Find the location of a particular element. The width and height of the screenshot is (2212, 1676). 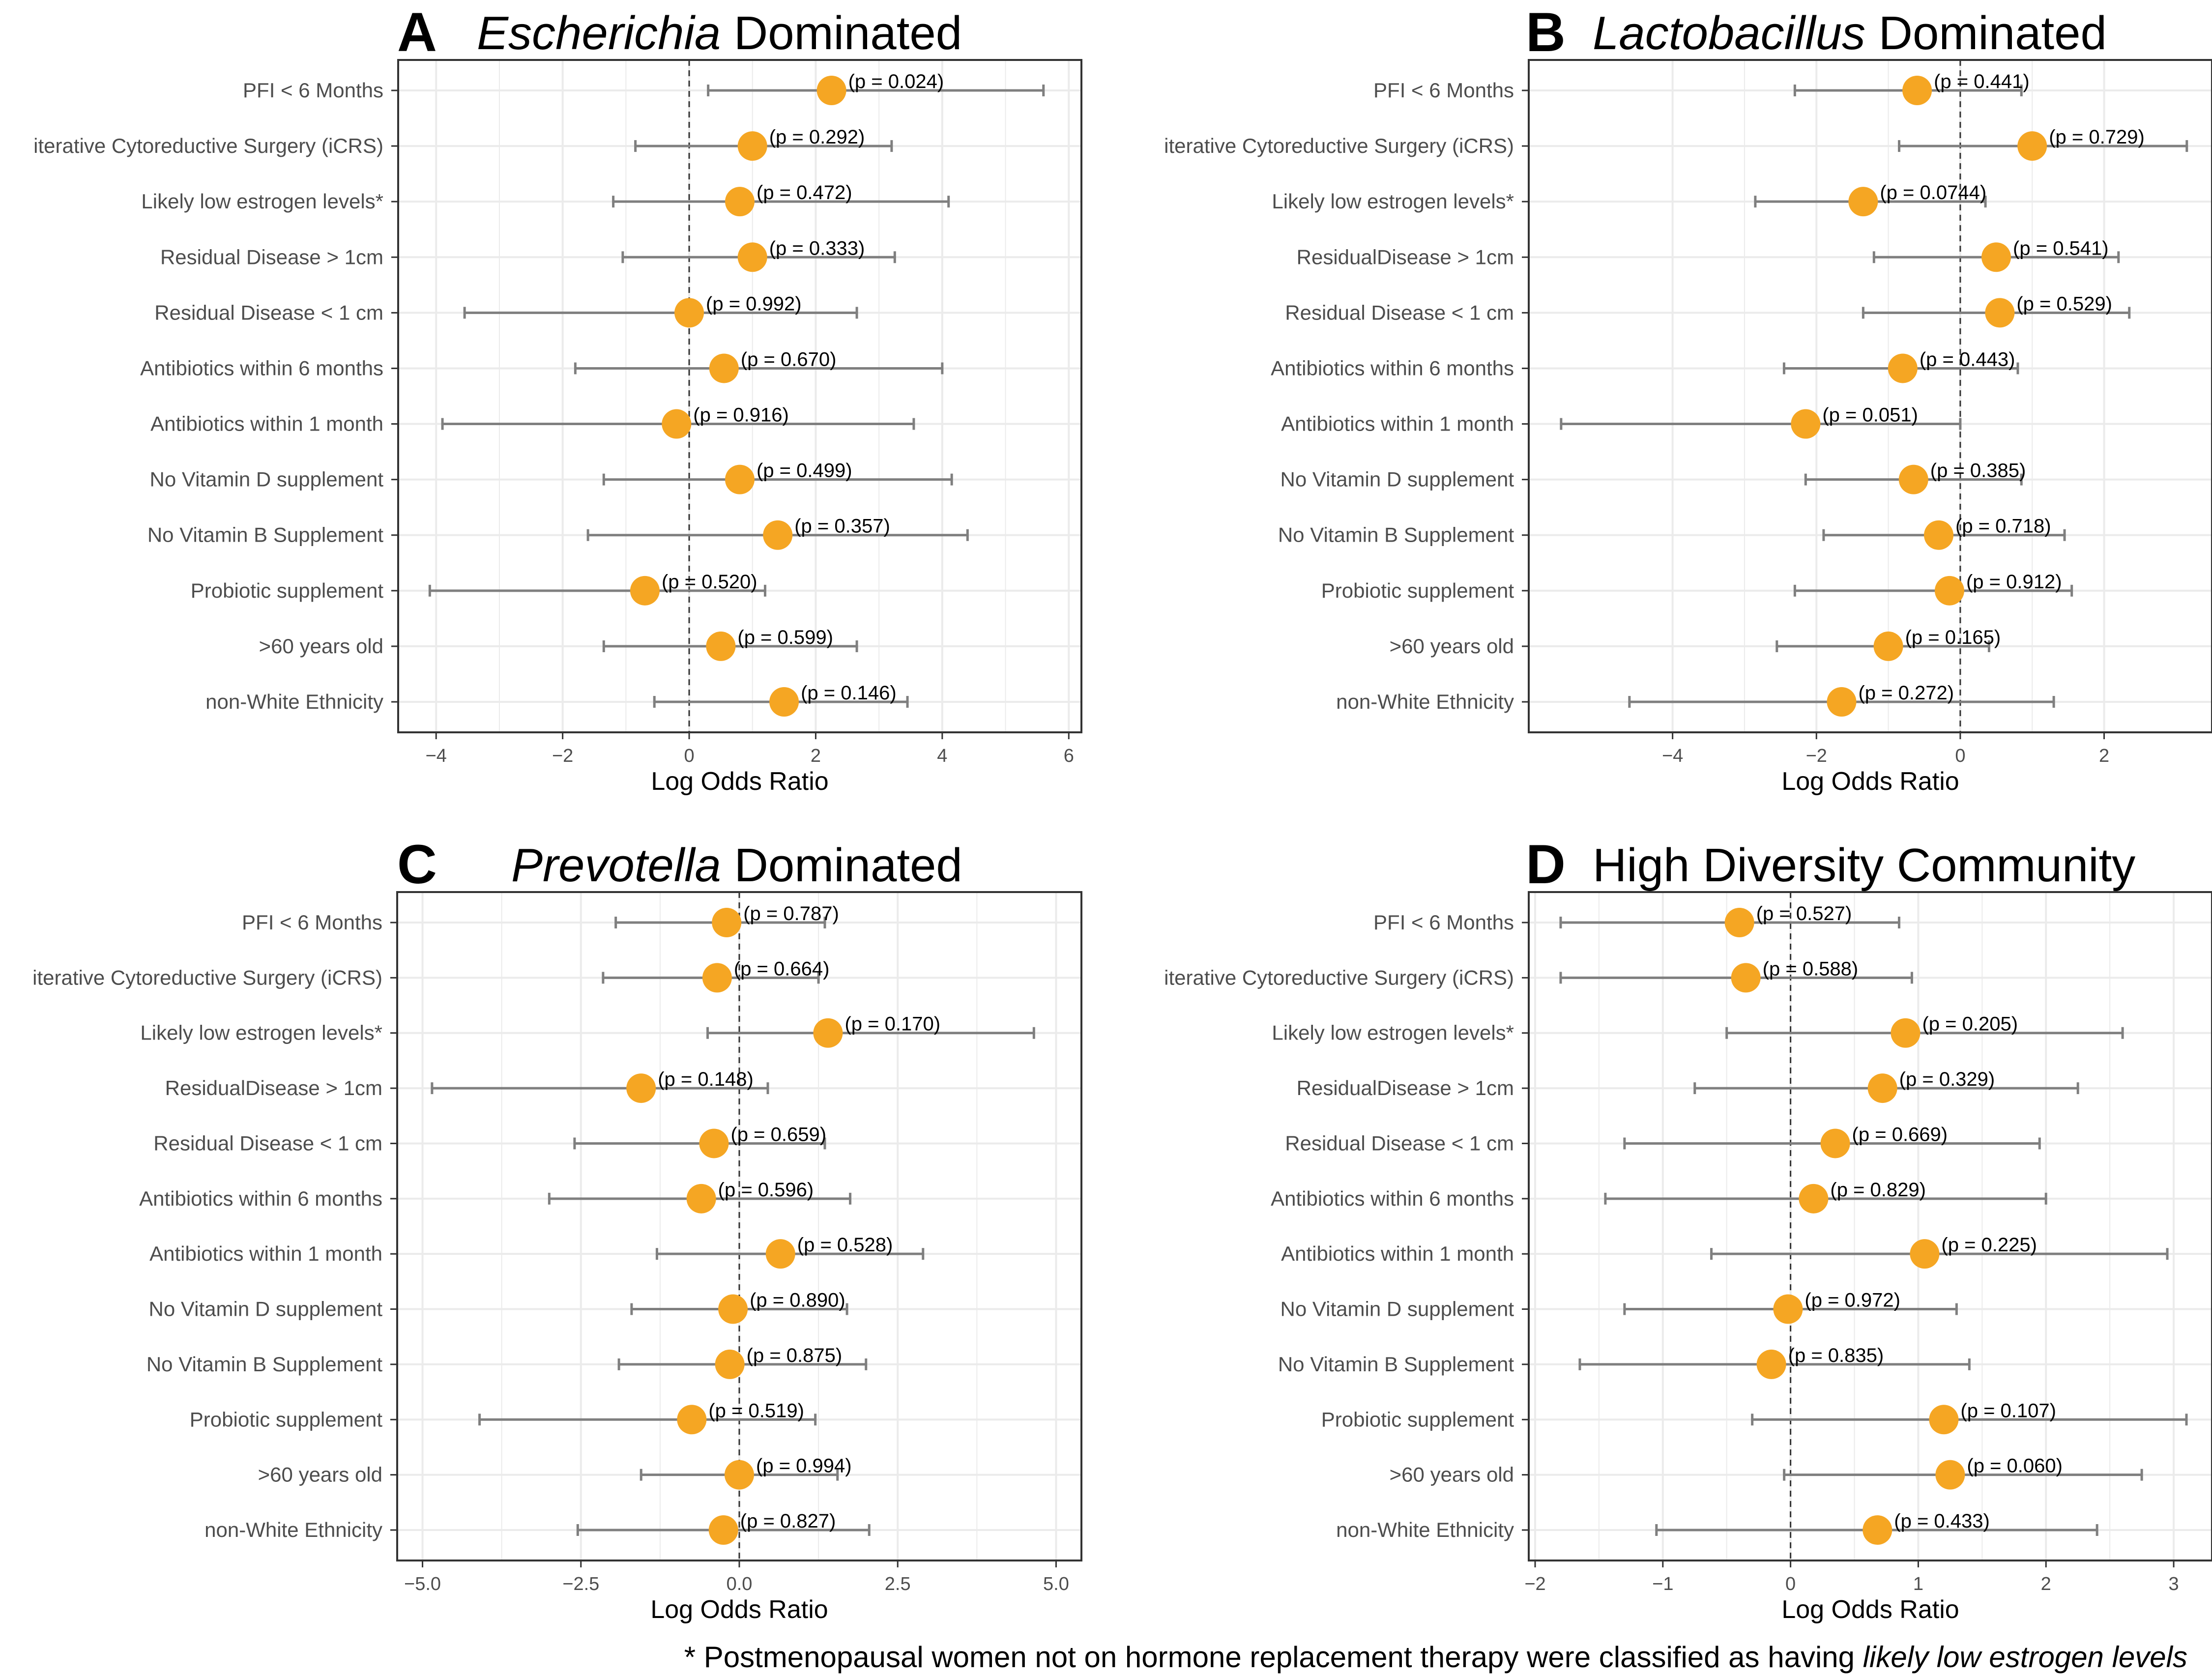

p-value-label: (p = 0.588) is located at coordinates (1811, 969).